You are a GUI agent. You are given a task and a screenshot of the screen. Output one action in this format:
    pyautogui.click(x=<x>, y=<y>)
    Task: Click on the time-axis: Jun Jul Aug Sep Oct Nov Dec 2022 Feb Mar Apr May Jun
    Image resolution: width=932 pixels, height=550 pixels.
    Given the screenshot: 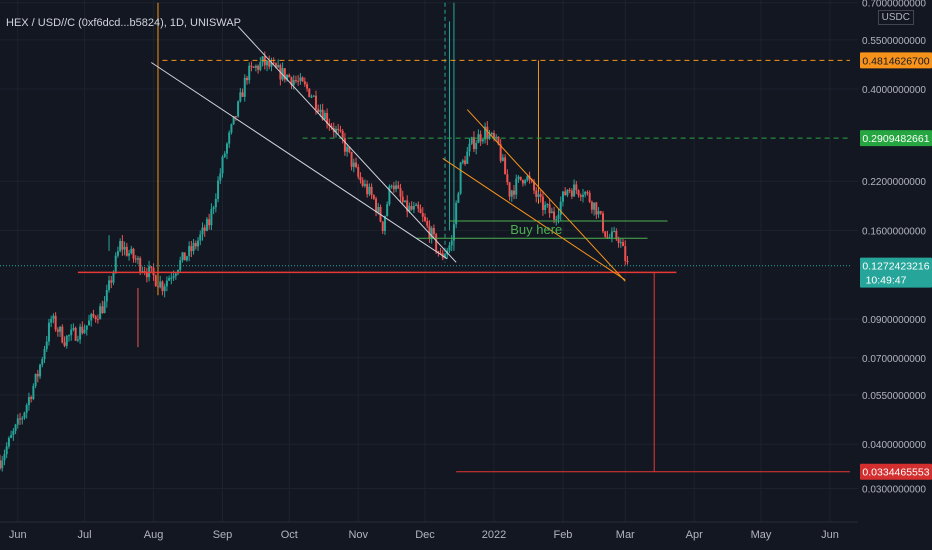 What is the action you would take?
    pyautogui.click(x=429, y=531)
    